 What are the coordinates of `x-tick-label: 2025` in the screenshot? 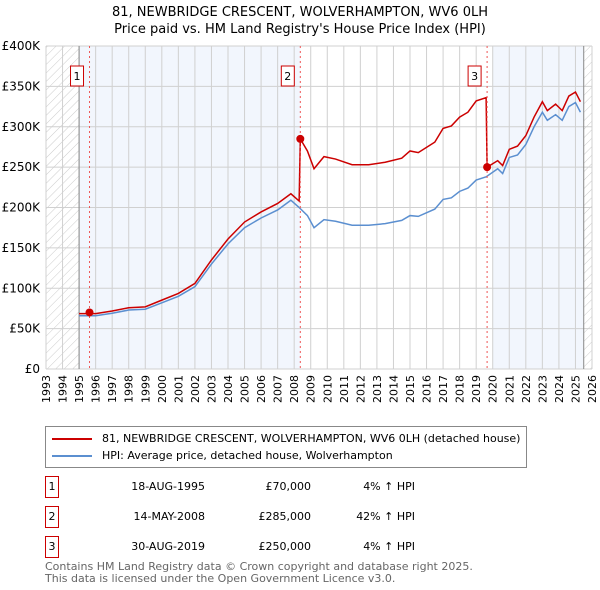 It's located at (575, 389).